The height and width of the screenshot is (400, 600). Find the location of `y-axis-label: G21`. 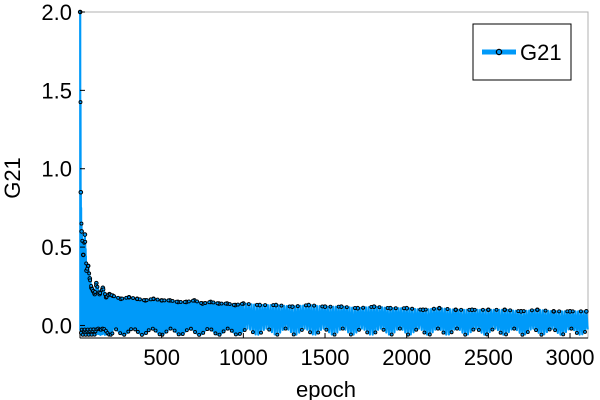

y-axis-label: G21 is located at coordinates (12, 178).